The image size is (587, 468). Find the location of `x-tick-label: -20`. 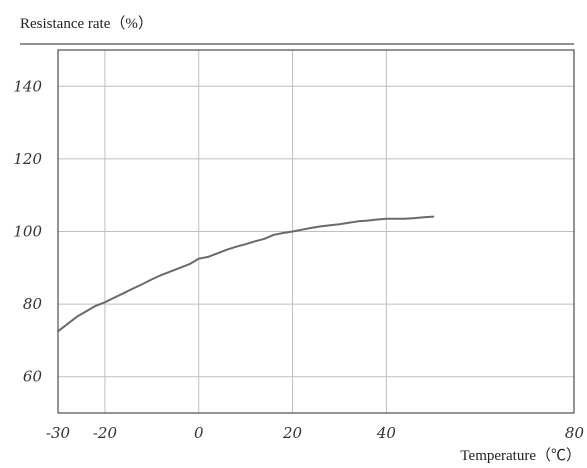

x-tick-label: -20 is located at coordinates (105, 433).